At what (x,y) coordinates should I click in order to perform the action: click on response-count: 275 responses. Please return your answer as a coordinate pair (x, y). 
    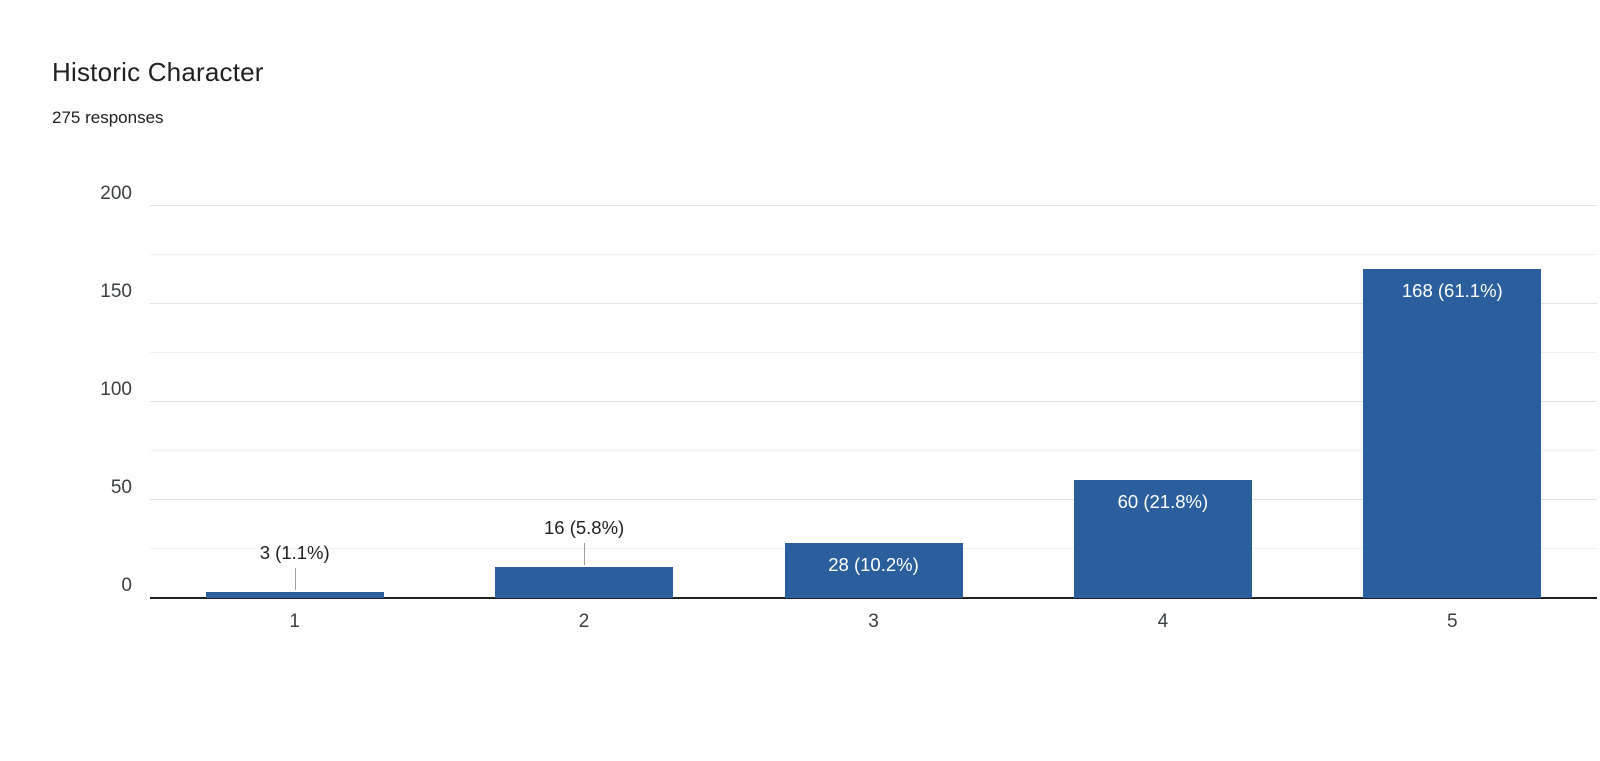
    Looking at the image, I should click on (108, 117).